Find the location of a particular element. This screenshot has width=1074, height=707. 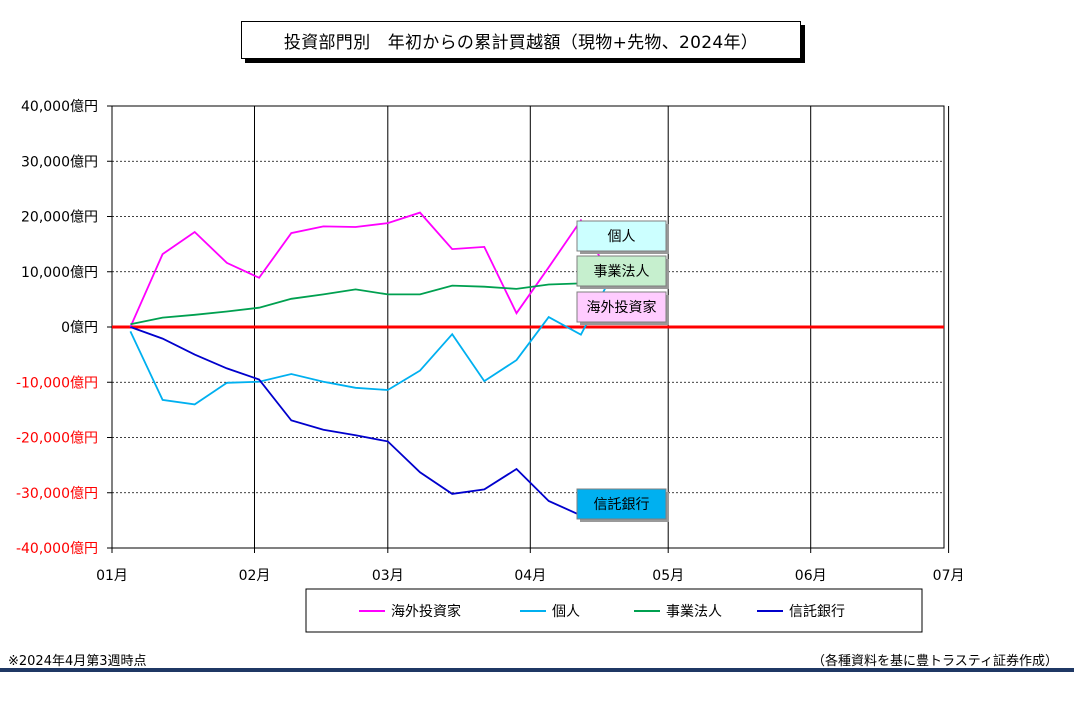

callout-label: 事業法人 is located at coordinates (622, 272).